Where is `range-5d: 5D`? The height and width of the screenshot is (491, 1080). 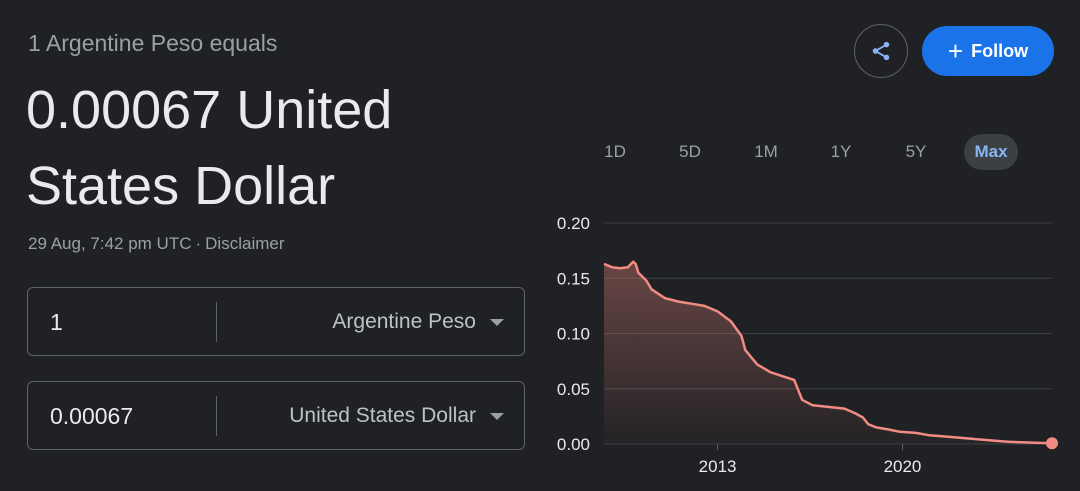
range-5d: 5D is located at coordinates (690, 151).